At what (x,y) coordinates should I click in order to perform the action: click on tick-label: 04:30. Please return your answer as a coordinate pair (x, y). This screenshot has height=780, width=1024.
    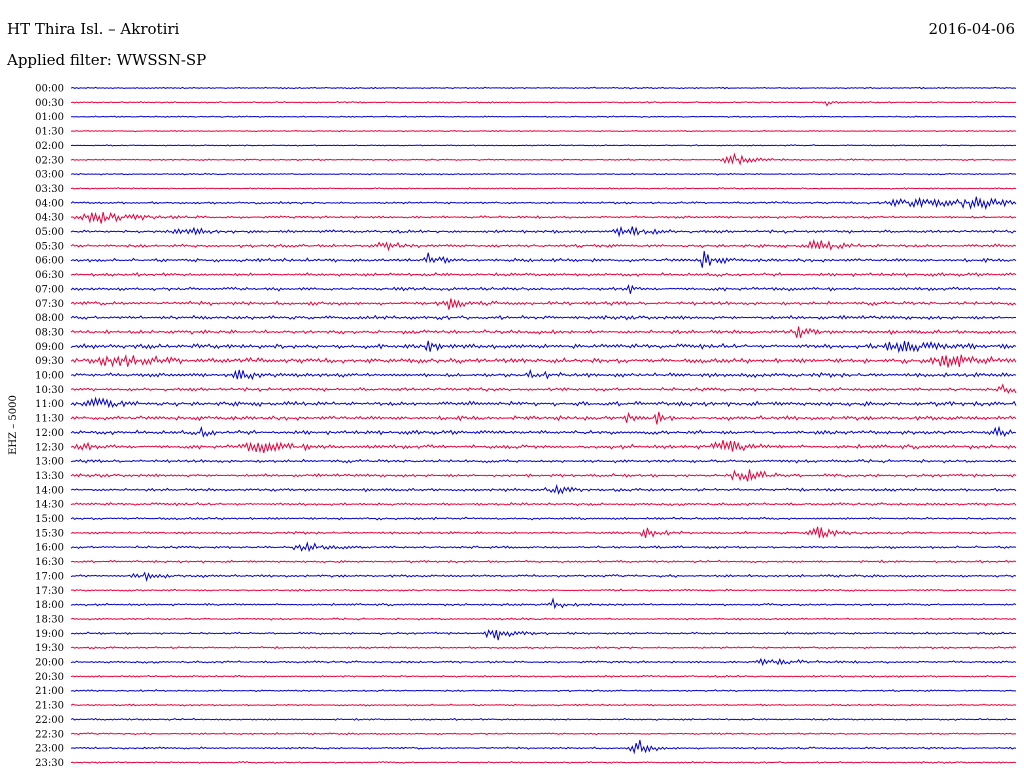
    Looking at the image, I should click on (49, 218).